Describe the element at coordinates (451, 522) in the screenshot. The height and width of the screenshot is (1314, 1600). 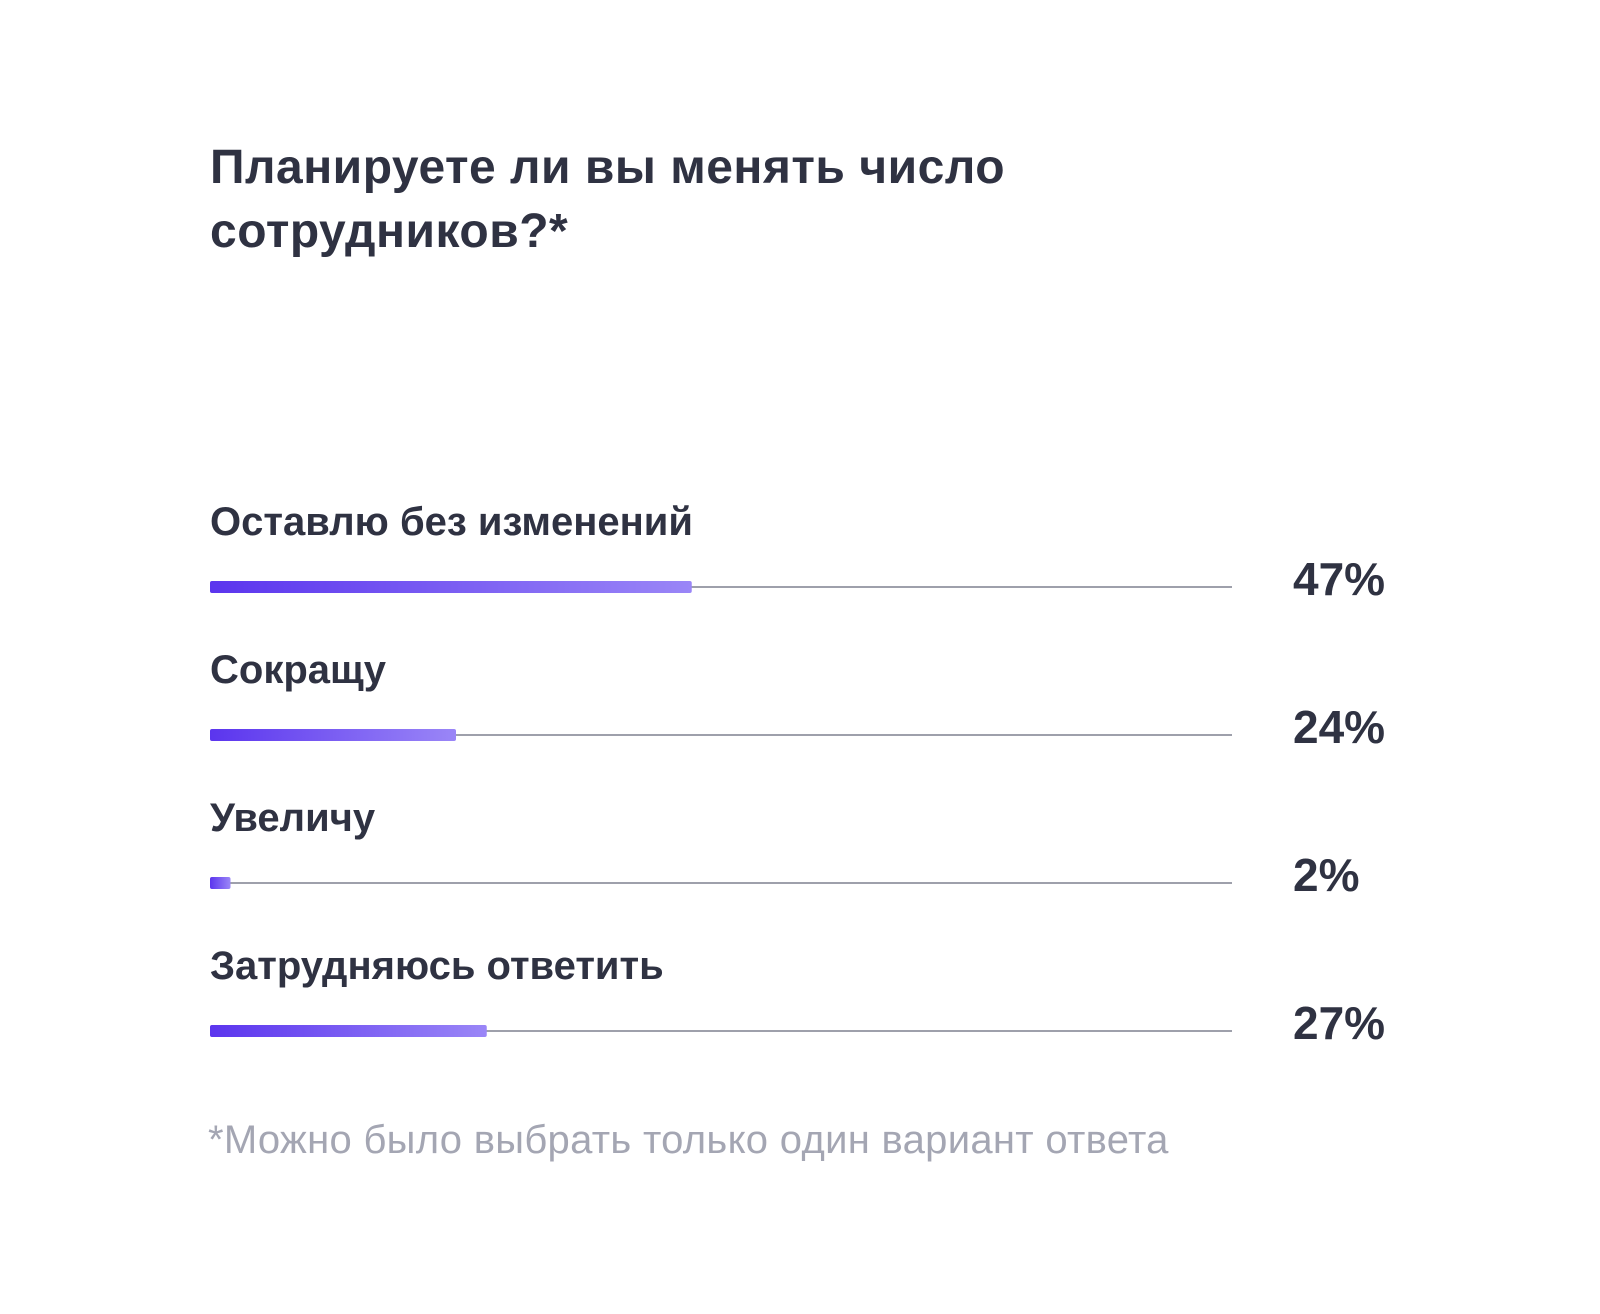
I see `category-label: Оставлю без изменений` at that location.